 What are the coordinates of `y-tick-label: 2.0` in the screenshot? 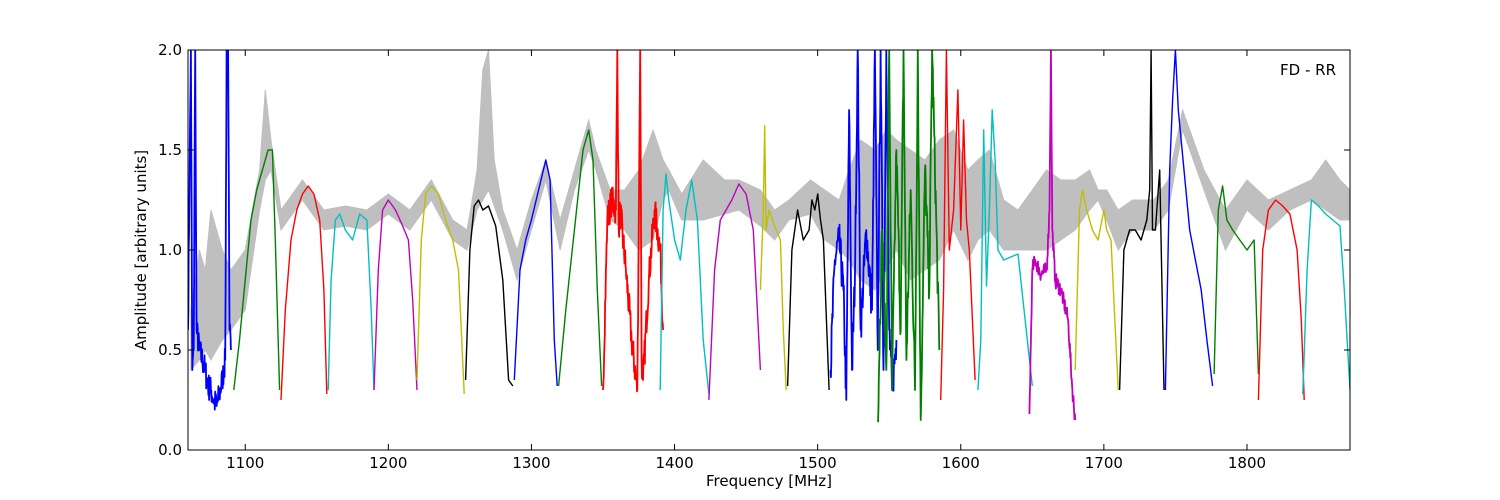 It's located at (170, 50).